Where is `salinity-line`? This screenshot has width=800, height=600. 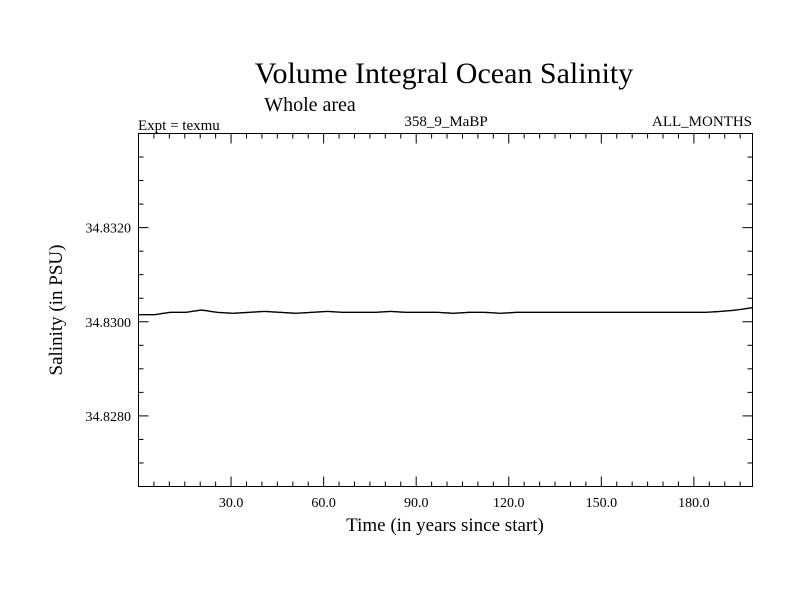 salinity-line is located at coordinates (445, 311).